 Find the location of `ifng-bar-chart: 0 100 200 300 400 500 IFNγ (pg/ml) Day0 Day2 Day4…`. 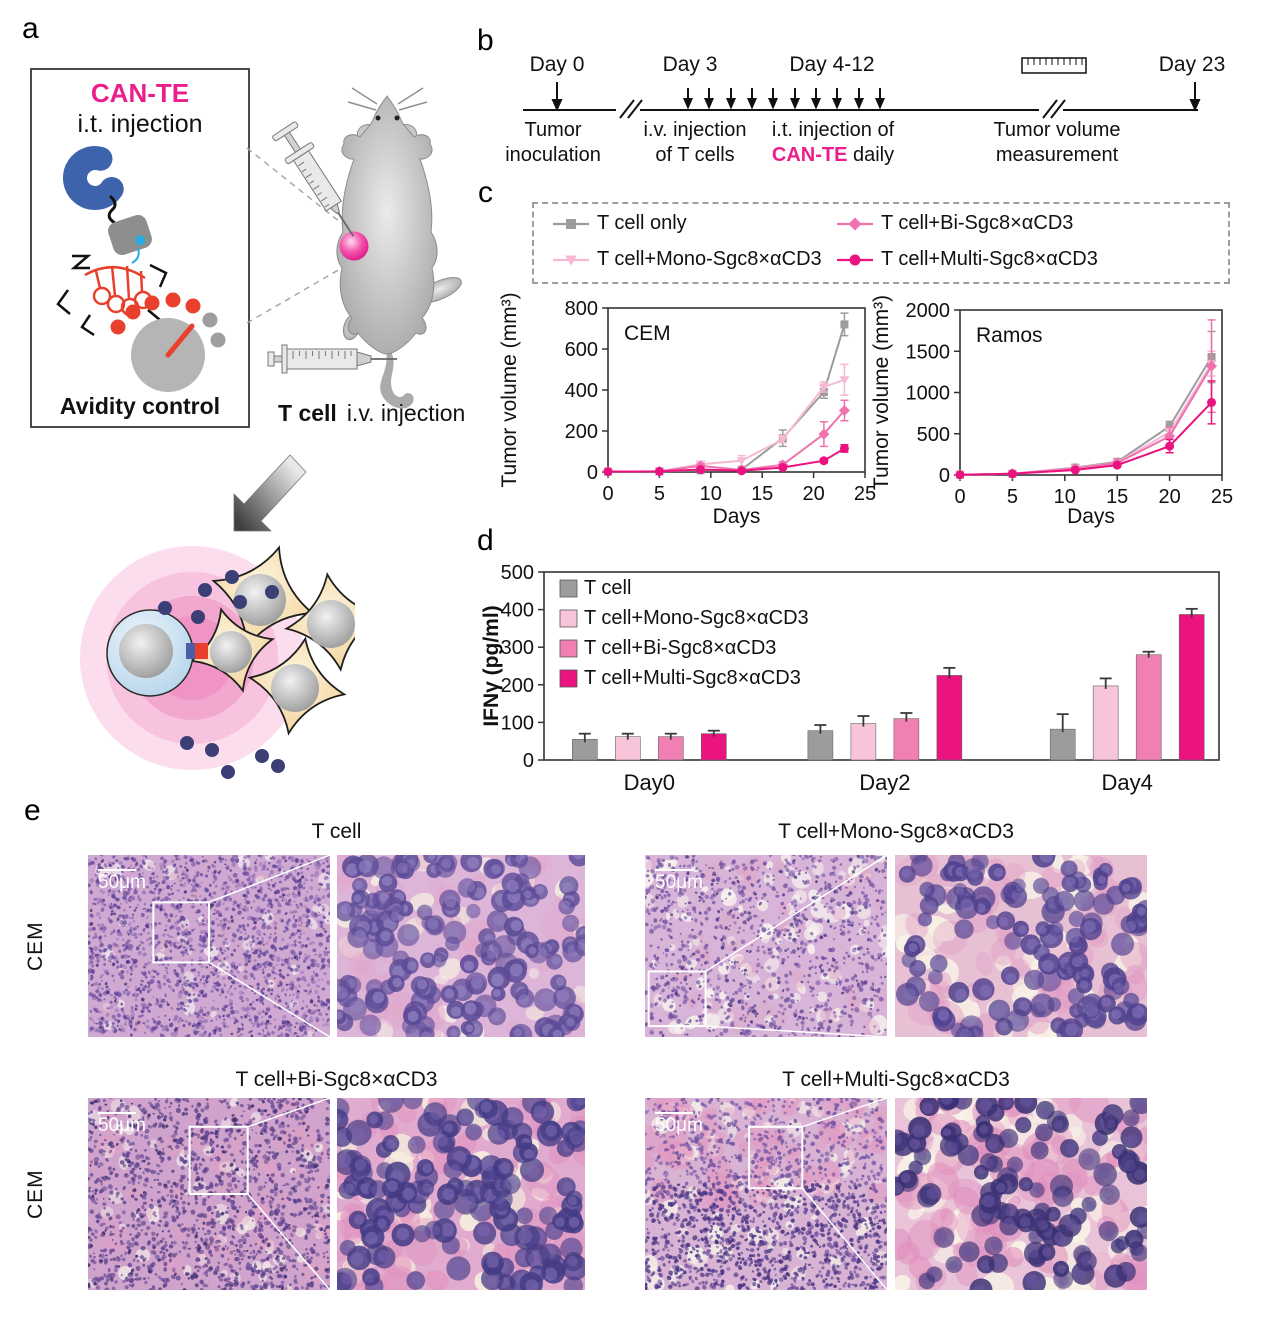

ifng-bar-chart: 0 100 200 300 400 500 IFNγ (pg/ml) Day0 Day2 Day4… is located at coordinates (858, 679).